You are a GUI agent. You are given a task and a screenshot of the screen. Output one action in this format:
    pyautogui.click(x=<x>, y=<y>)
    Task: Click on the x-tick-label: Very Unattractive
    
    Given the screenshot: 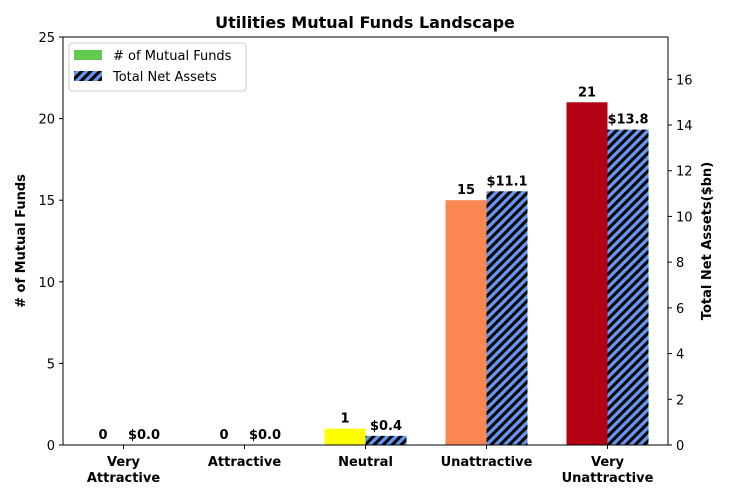 What is the action you would take?
    pyautogui.click(x=608, y=470)
    